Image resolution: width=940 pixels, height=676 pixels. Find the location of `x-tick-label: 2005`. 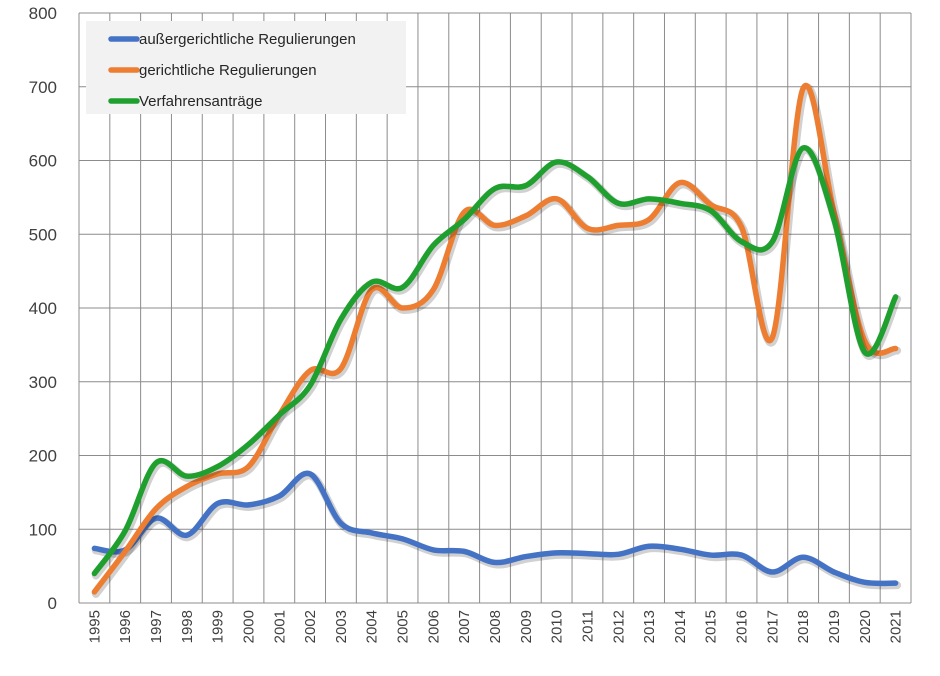

x-tick-label: 2005 is located at coordinates (403, 626).